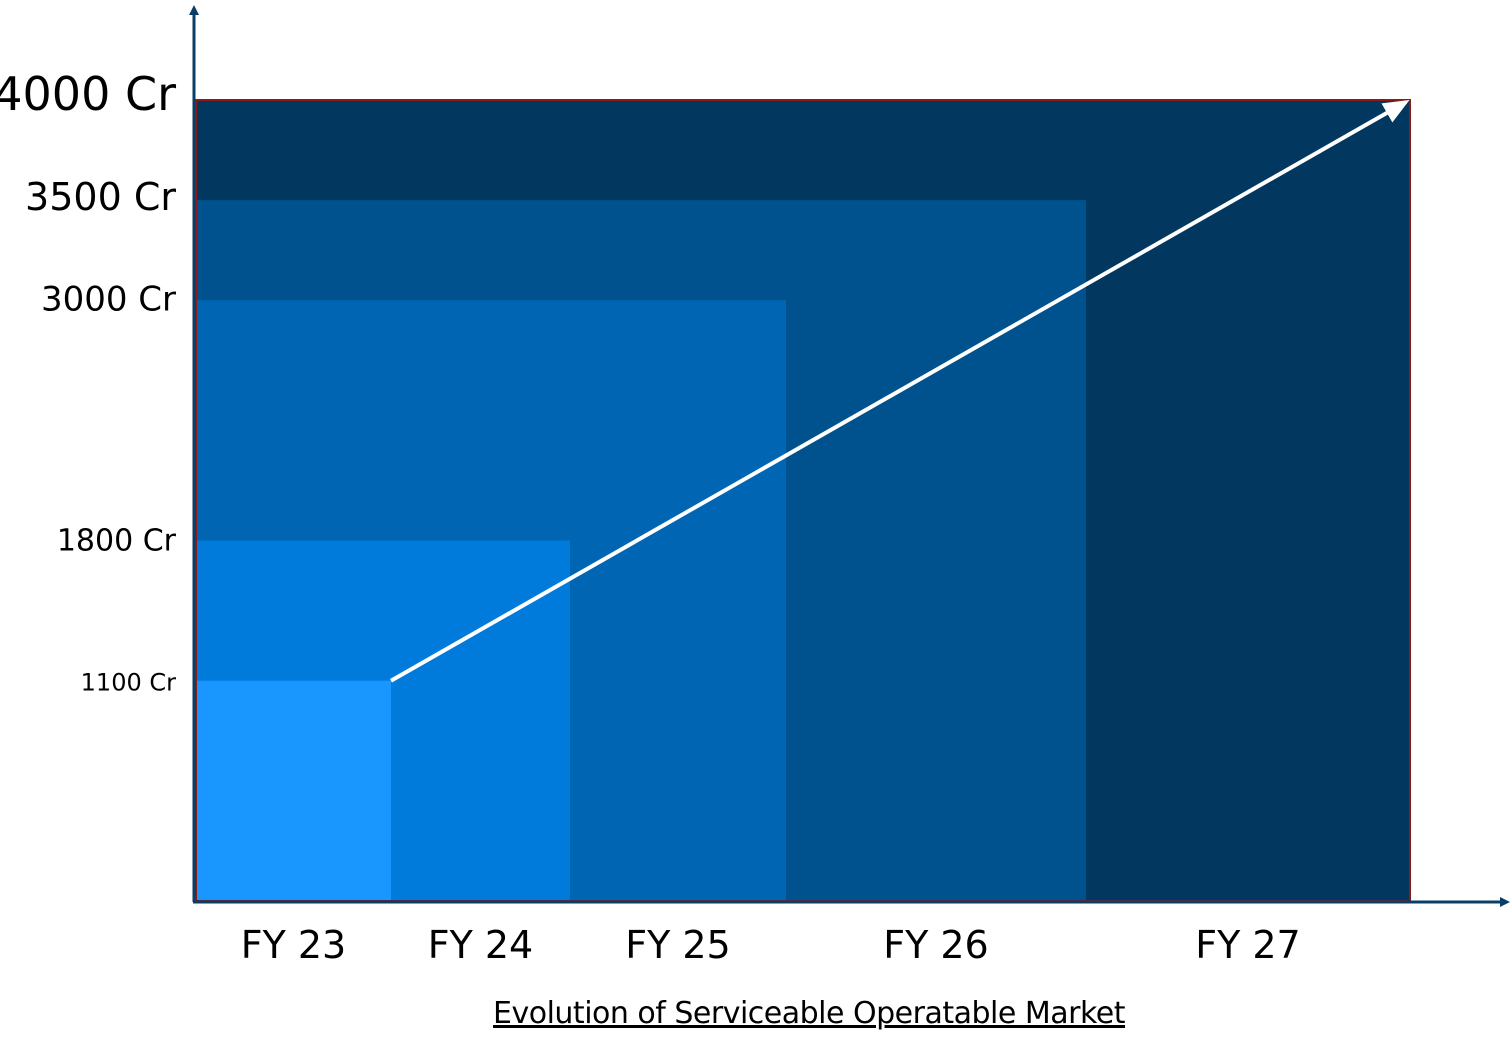 This screenshot has height=1040, width=1512. Describe the element at coordinates (481, 945) in the screenshot. I see `x-label-fy-24: FY 24` at that location.